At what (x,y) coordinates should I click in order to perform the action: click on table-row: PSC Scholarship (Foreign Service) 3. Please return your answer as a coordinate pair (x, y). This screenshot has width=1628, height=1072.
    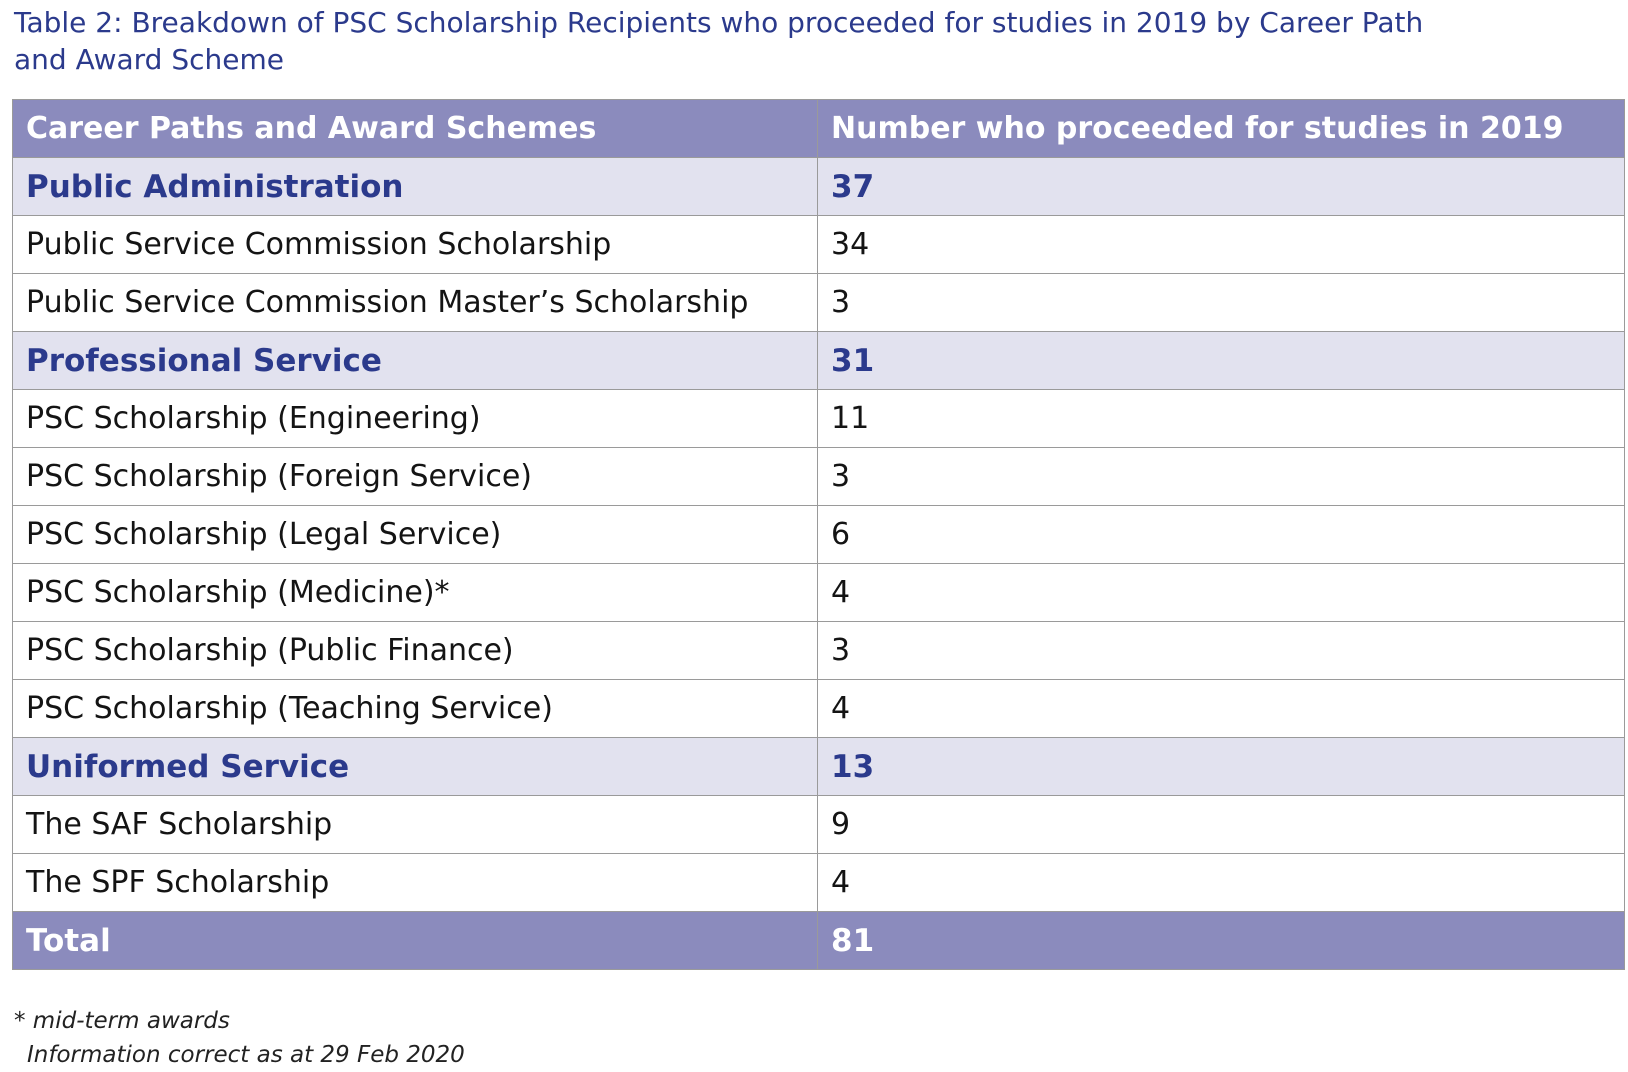
    Looking at the image, I should click on (818, 476).